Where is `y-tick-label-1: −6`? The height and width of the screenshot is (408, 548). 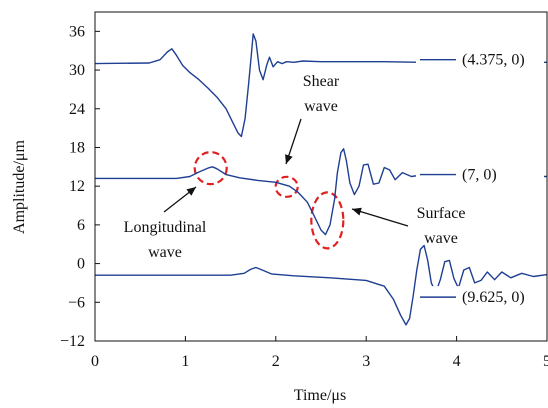 y-tick-label-1: −6 is located at coordinates (76, 302).